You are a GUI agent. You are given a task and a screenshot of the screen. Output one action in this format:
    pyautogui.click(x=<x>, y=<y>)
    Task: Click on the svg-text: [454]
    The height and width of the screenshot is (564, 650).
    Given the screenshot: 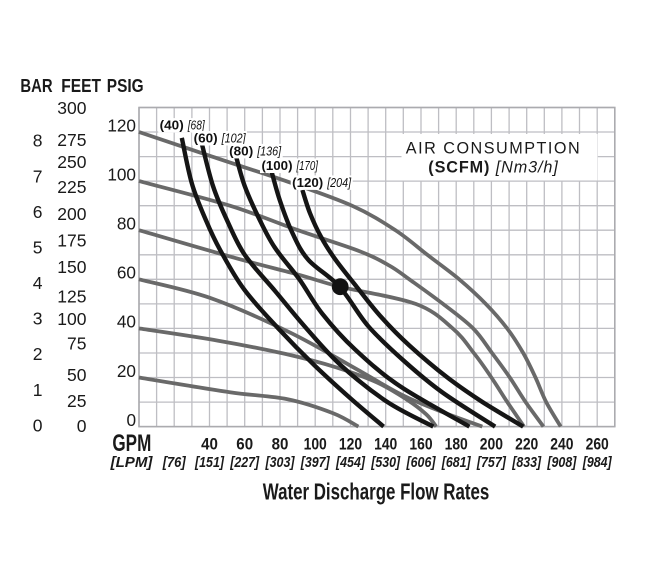 What is the action you would take?
    pyautogui.click(x=350, y=463)
    